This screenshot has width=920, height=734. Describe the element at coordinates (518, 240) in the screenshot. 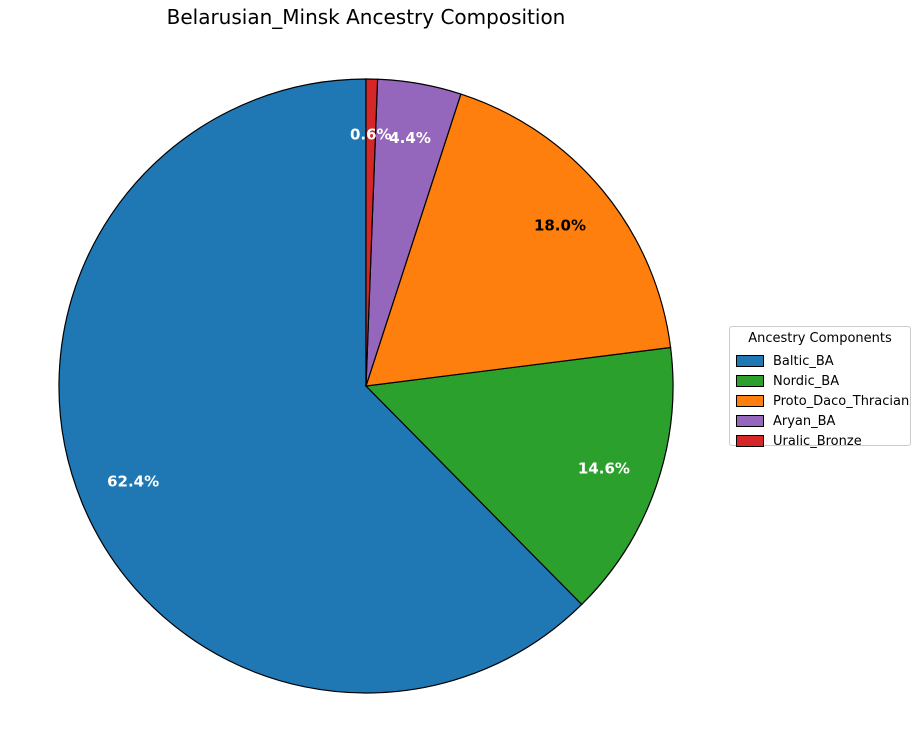

I see `pie-slice-proto-daco-thracian` at that location.